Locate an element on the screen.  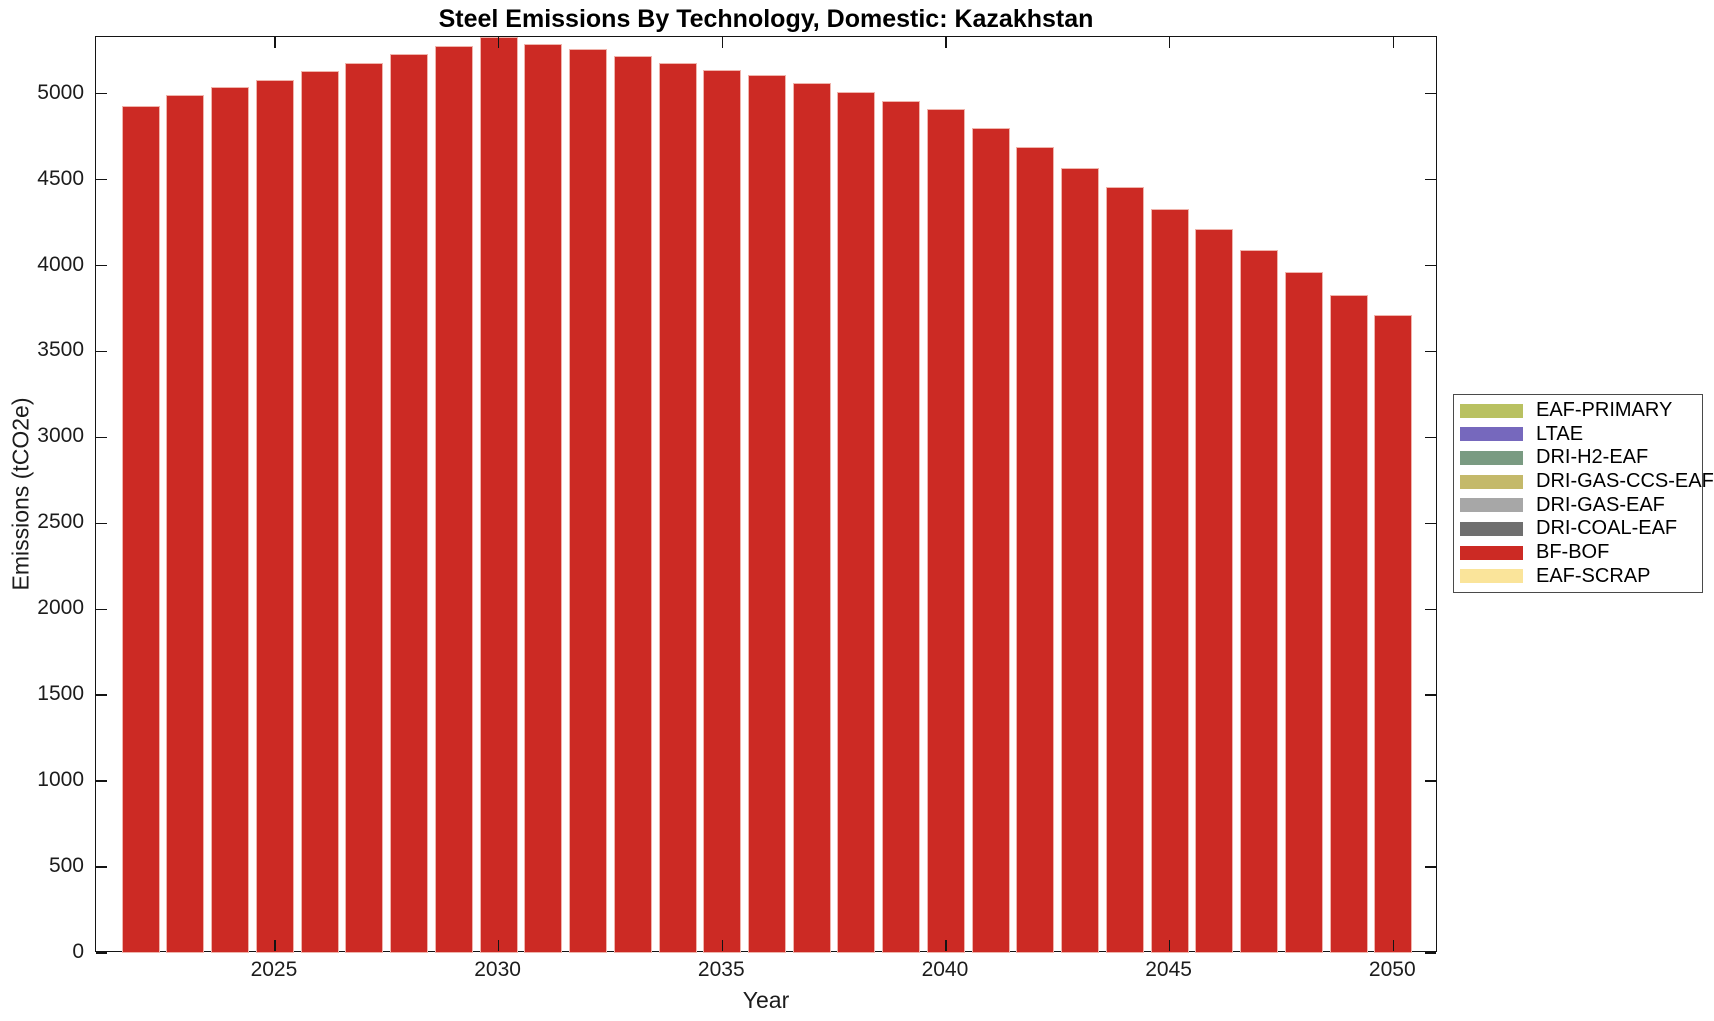
y-tick-label-0: 0 is located at coordinates (78, 951).